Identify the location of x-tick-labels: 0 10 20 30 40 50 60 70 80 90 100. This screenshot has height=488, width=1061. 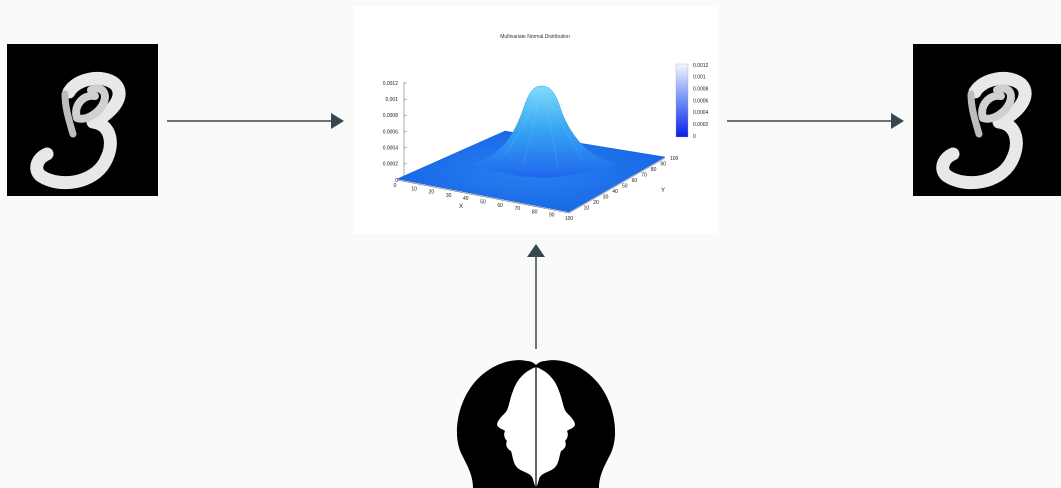
(484, 202).